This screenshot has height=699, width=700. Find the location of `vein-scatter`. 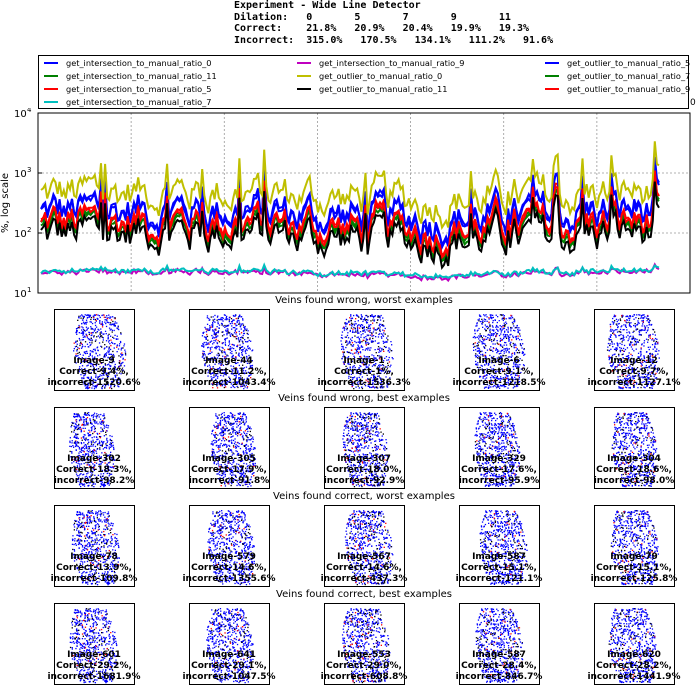

vein-scatter is located at coordinates (100, 352).